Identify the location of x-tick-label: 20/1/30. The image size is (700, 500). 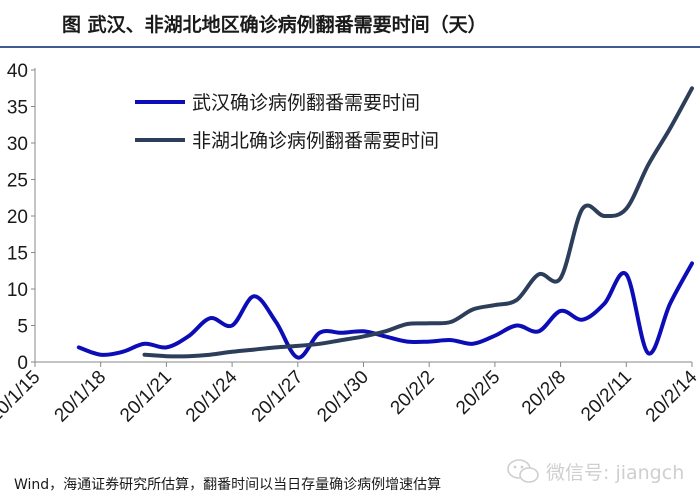
(343, 397).